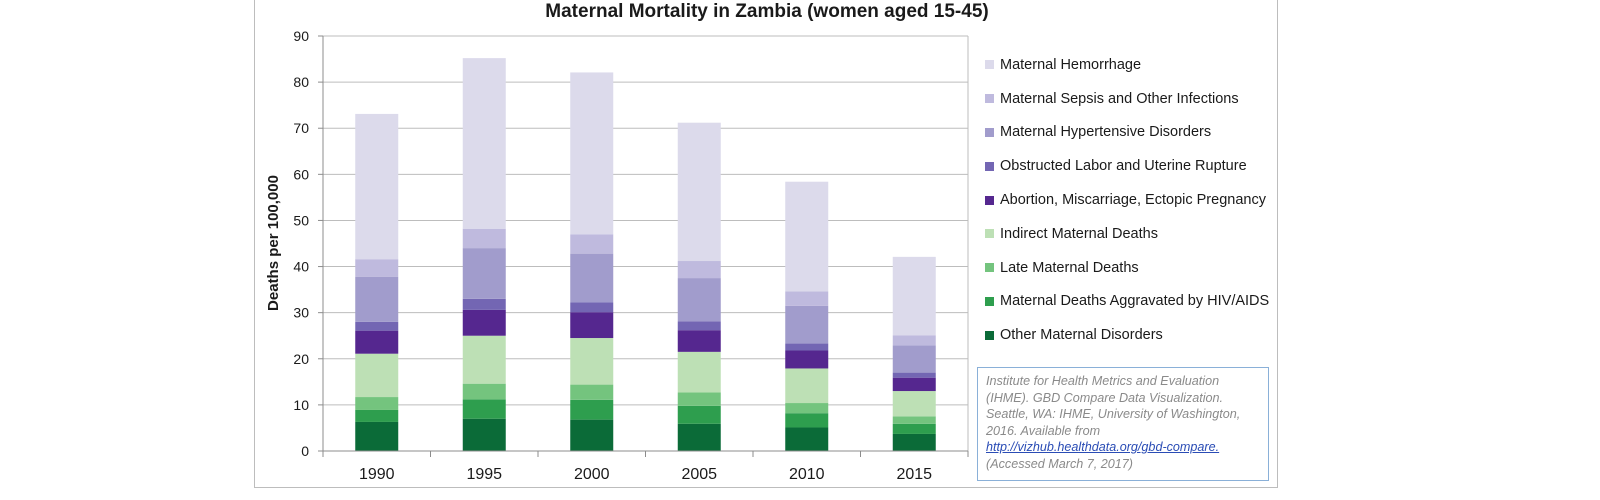 This screenshot has width=1600, height=500. I want to click on y-tick-label: 0, so click(305, 451).